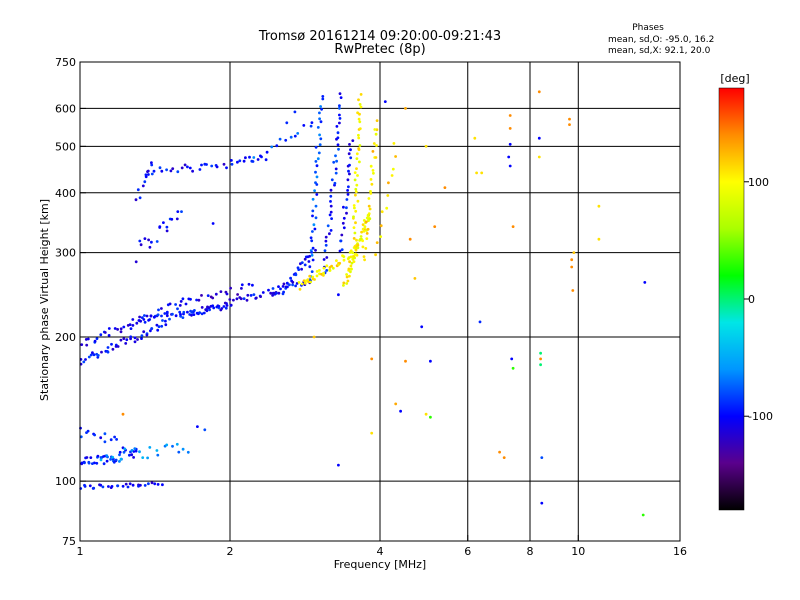 This screenshot has height=600, width=800. What do you see at coordinates (680, 551) in the screenshot?
I see `x-tick-label: 16` at bounding box center [680, 551].